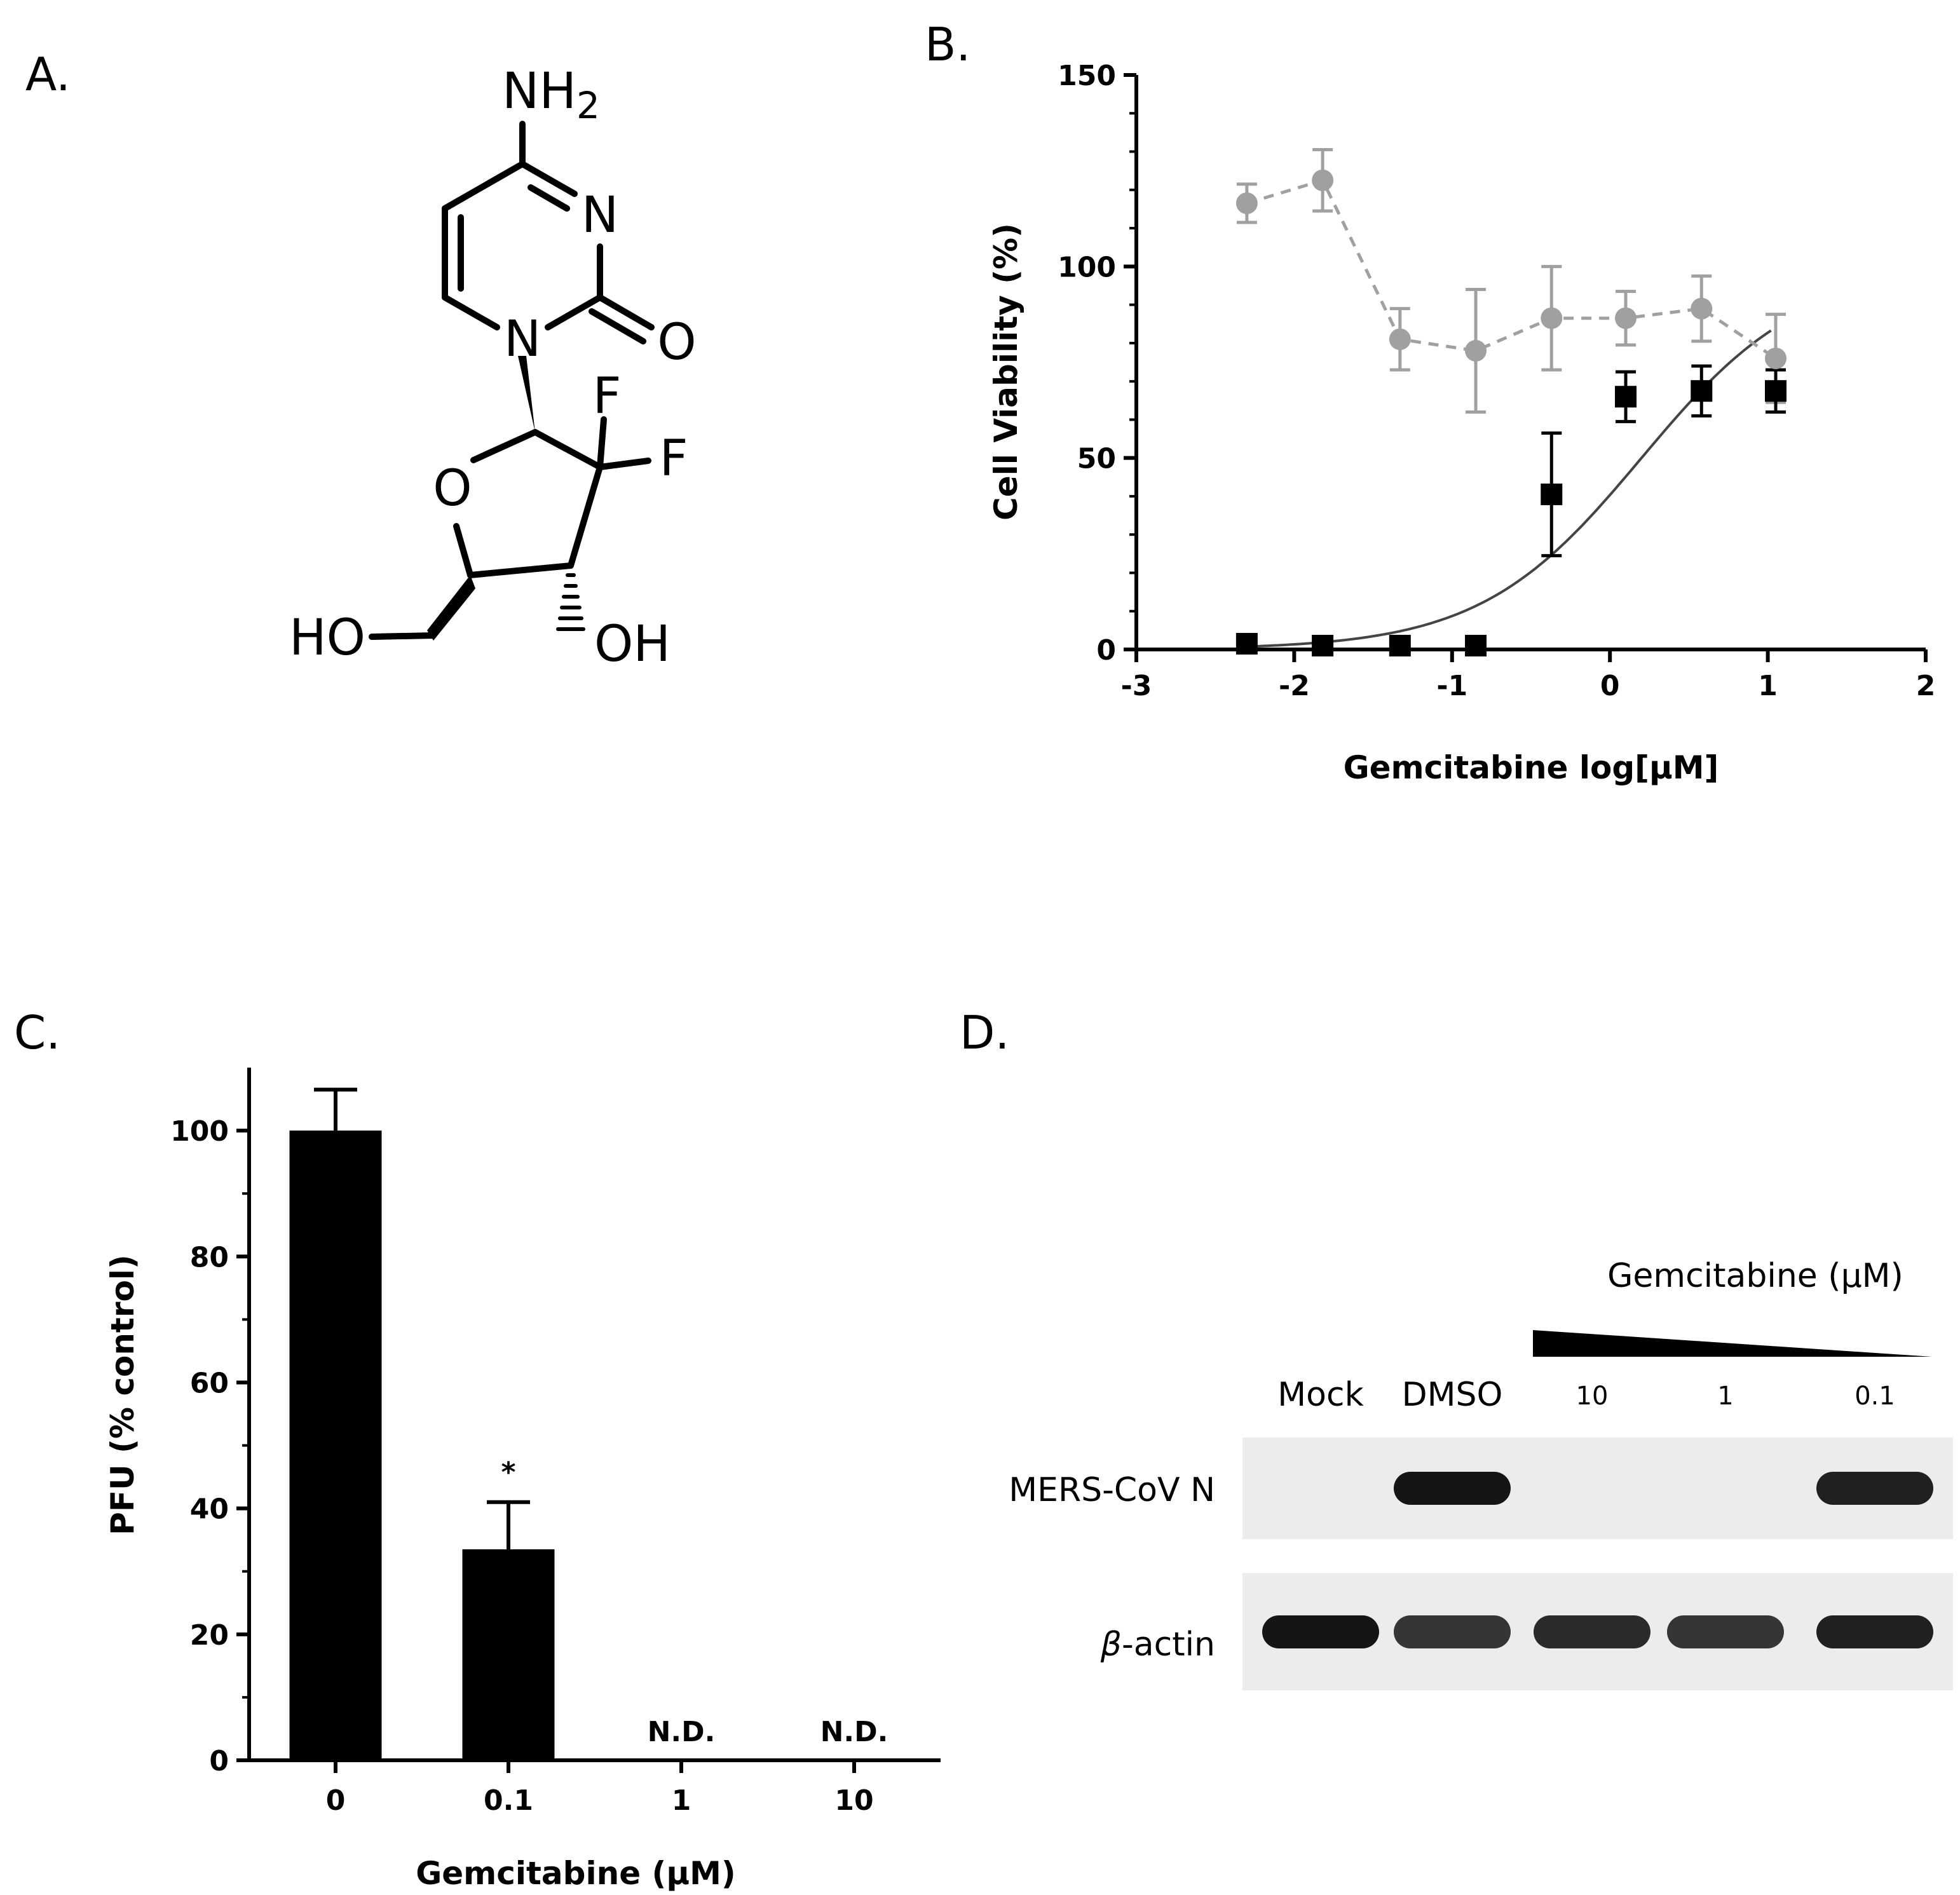 This screenshot has height=1895, width=1960. Describe the element at coordinates (602, 443) in the screenshot. I see `bond-c3p-f1` at that location.